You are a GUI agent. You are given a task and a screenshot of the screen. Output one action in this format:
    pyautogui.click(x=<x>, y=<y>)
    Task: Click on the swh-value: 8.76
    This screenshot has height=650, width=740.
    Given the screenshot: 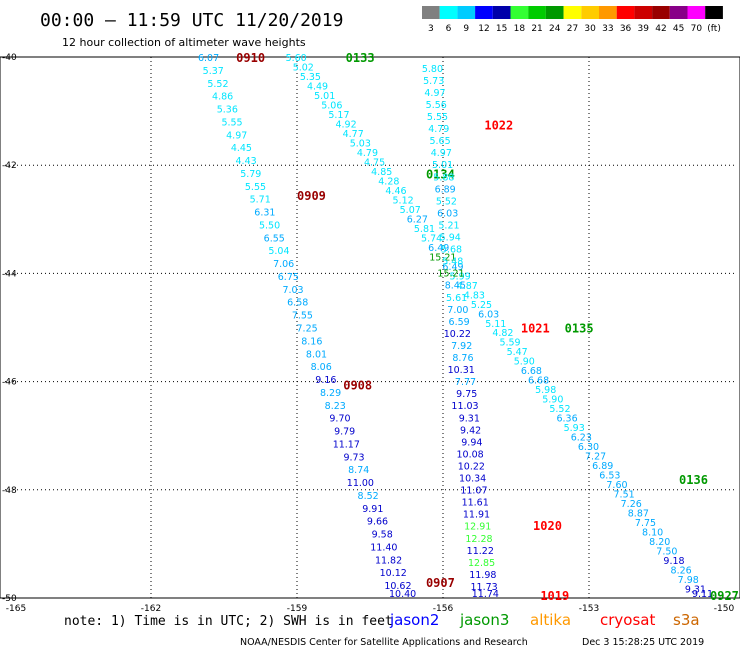 What is the action you would take?
    pyautogui.click(x=462, y=358)
    